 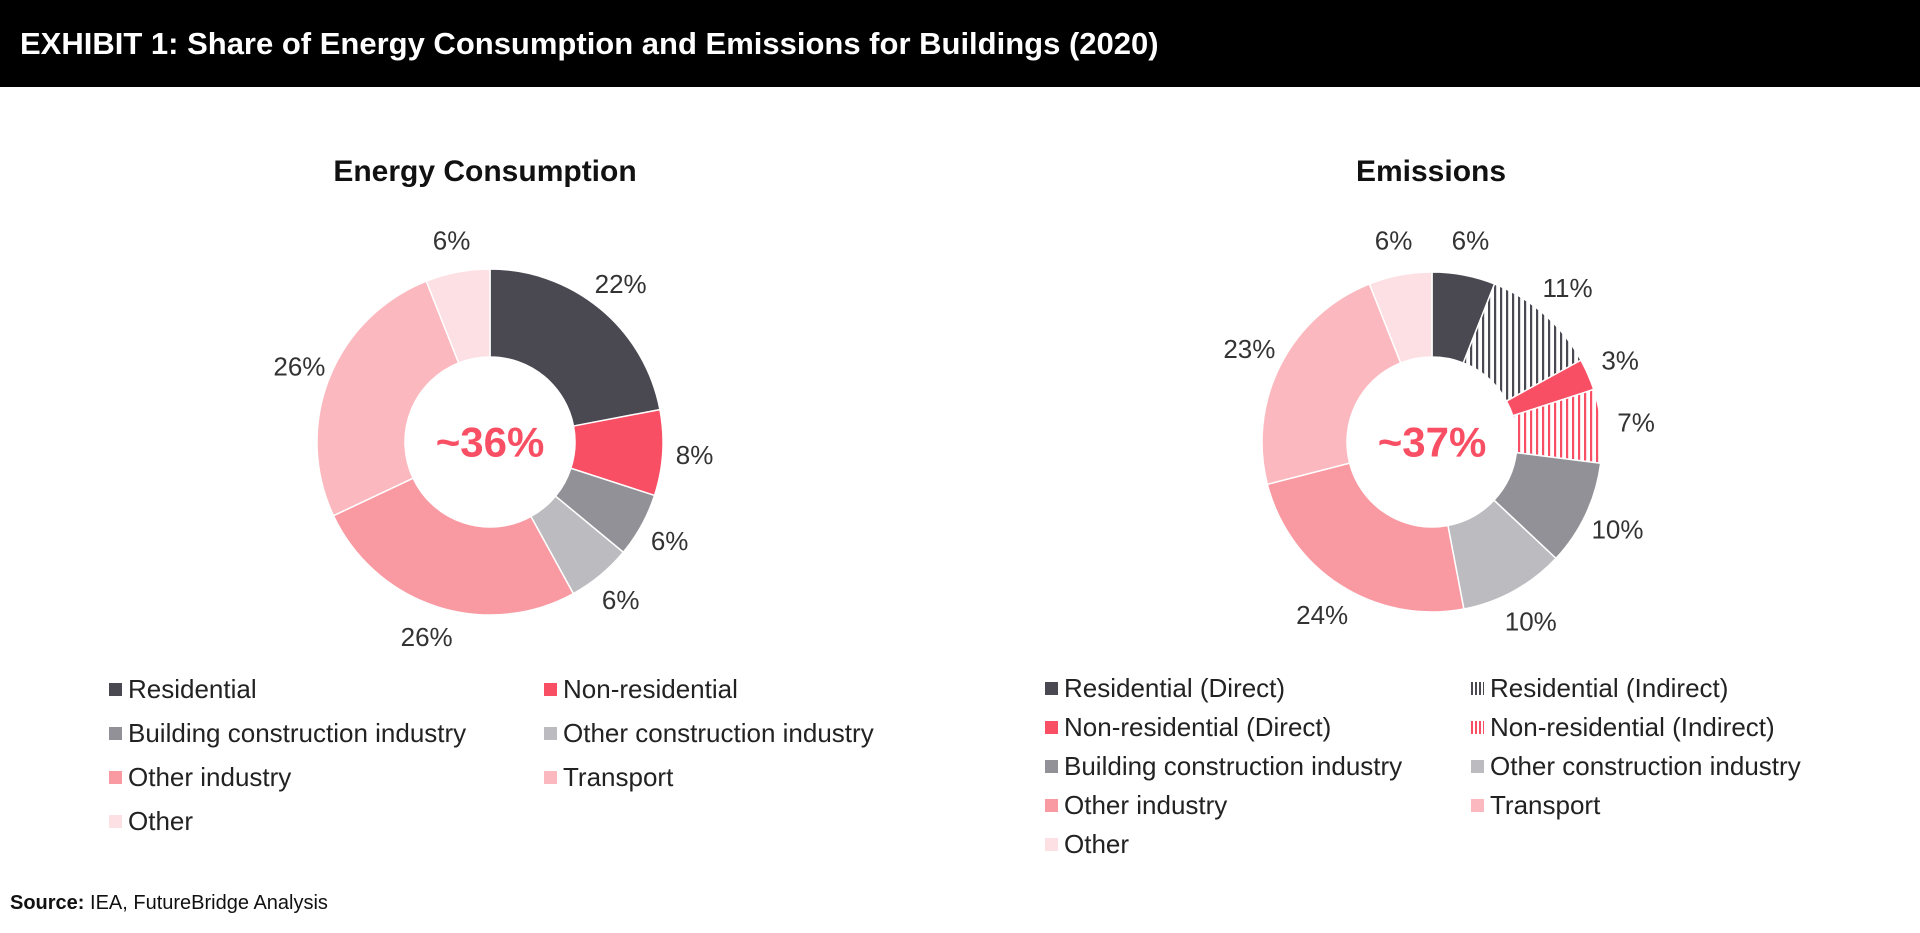 What do you see at coordinates (1249, 349) in the screenshot?
I see `data-label-transport: 23%` at bounding box center [1249, 349].